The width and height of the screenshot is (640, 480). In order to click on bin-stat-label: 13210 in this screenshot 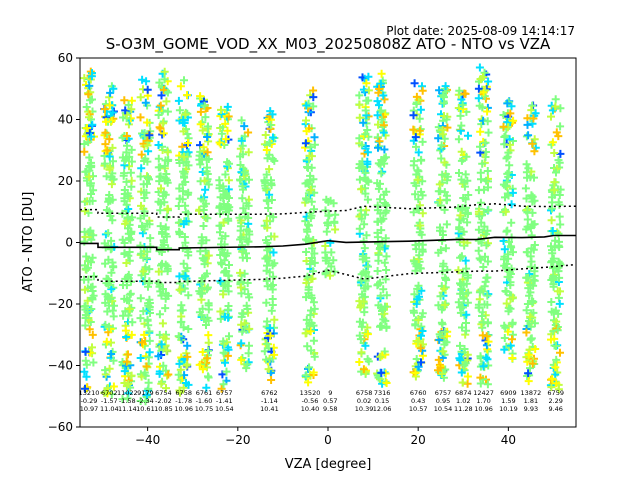, I will do `click(89, 393)`.